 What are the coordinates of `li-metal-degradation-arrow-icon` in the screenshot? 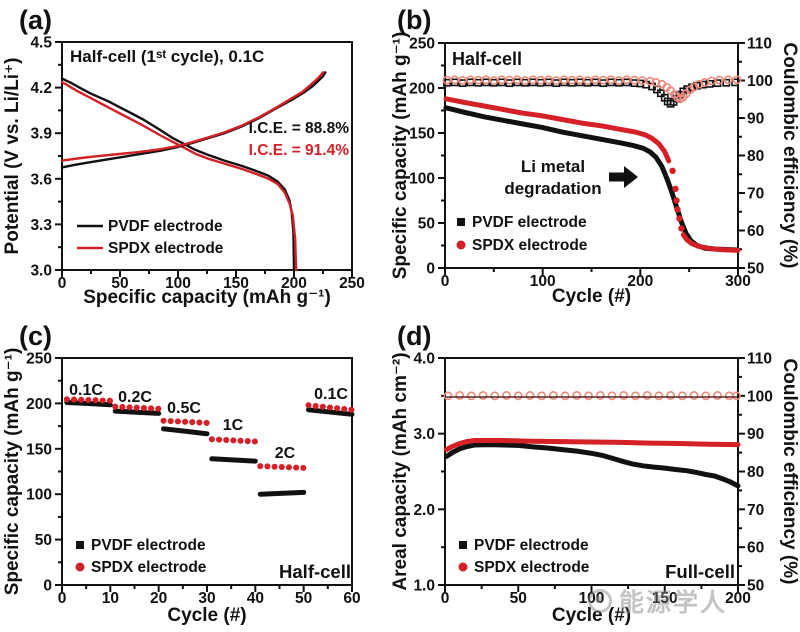 It's located at (623, 177).